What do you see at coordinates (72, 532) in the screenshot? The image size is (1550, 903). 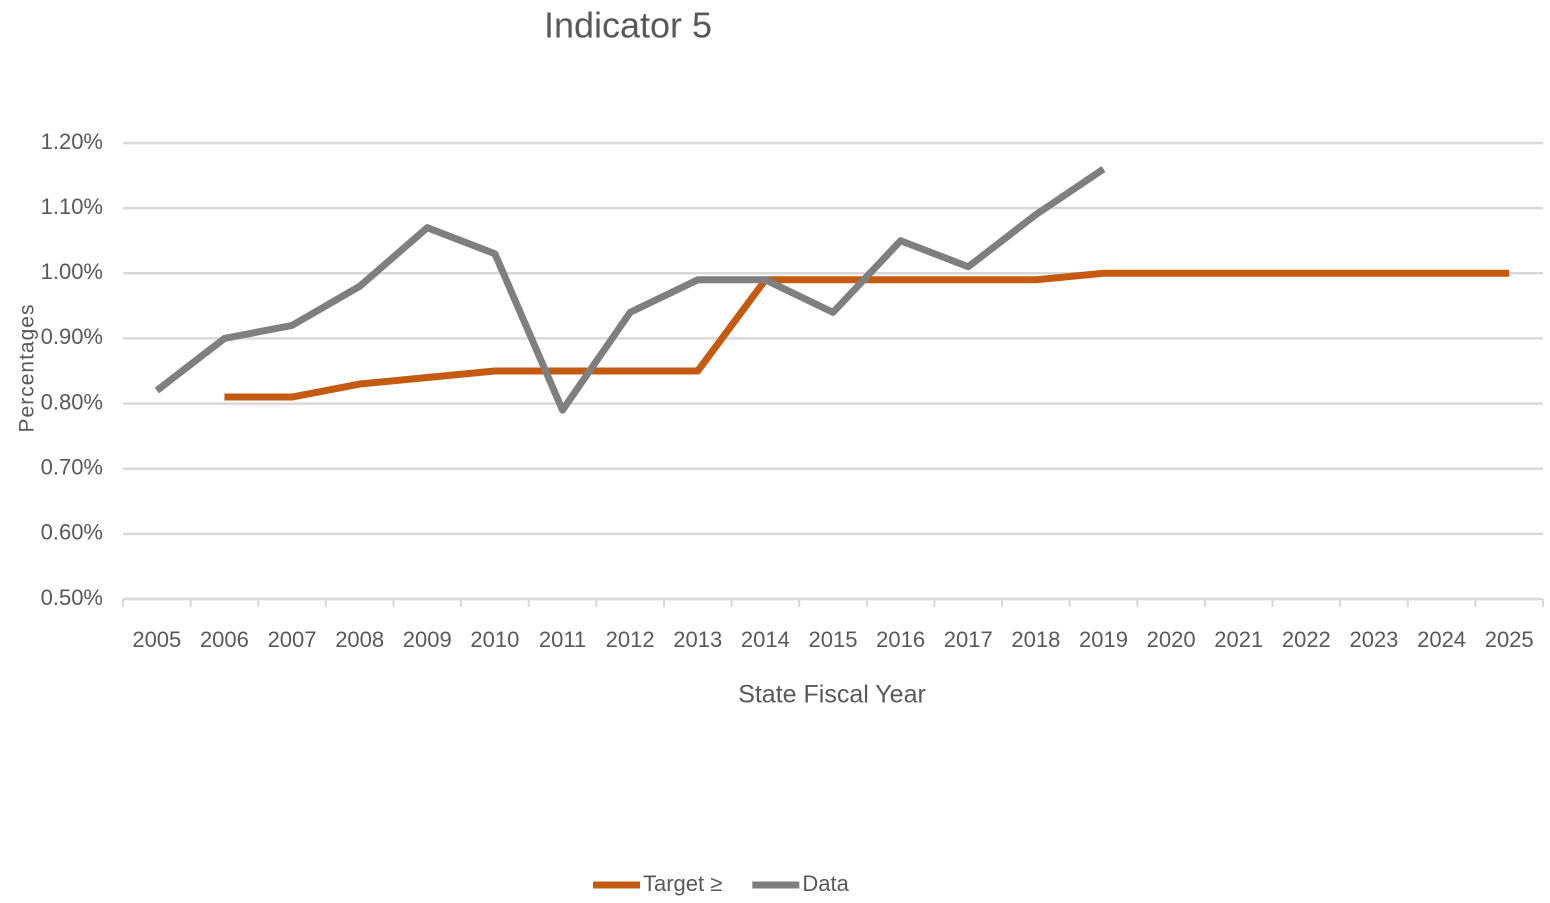 I see `y-tick-label: 0.60%` at bounding box center [72, 532].